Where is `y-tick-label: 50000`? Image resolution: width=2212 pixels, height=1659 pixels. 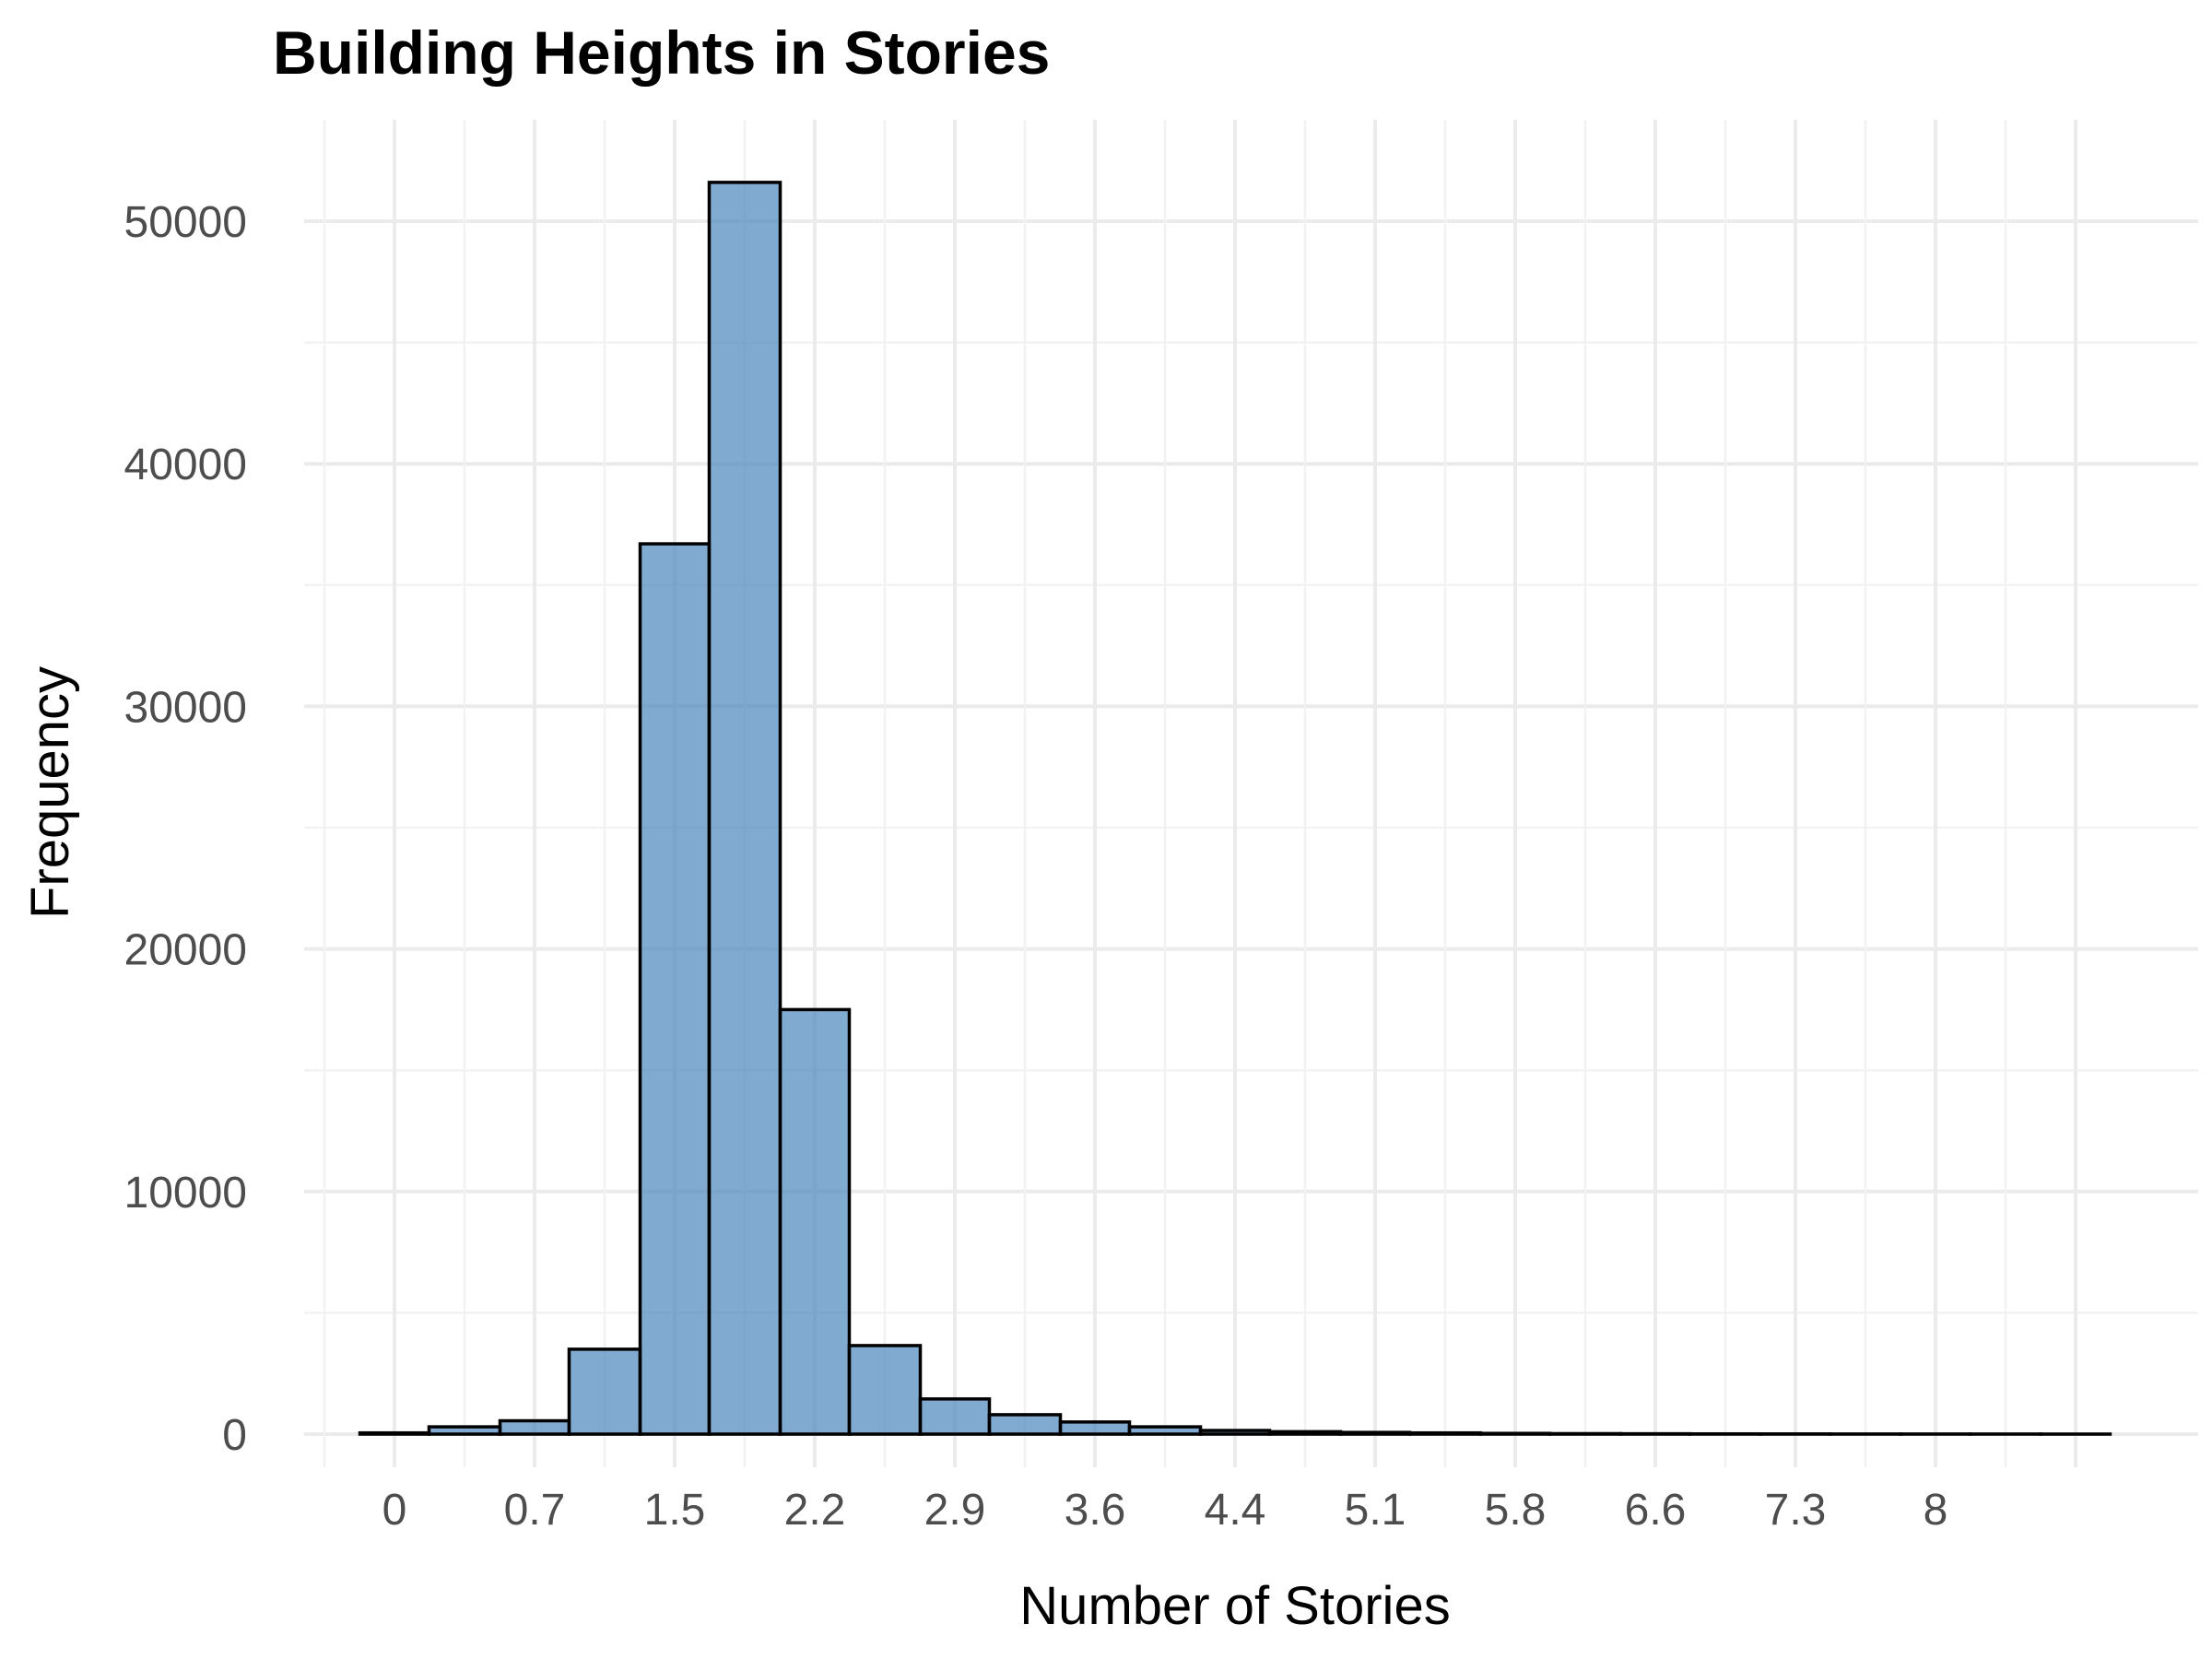
y-tick-label: 50000 is located at coordinates (185, 222).